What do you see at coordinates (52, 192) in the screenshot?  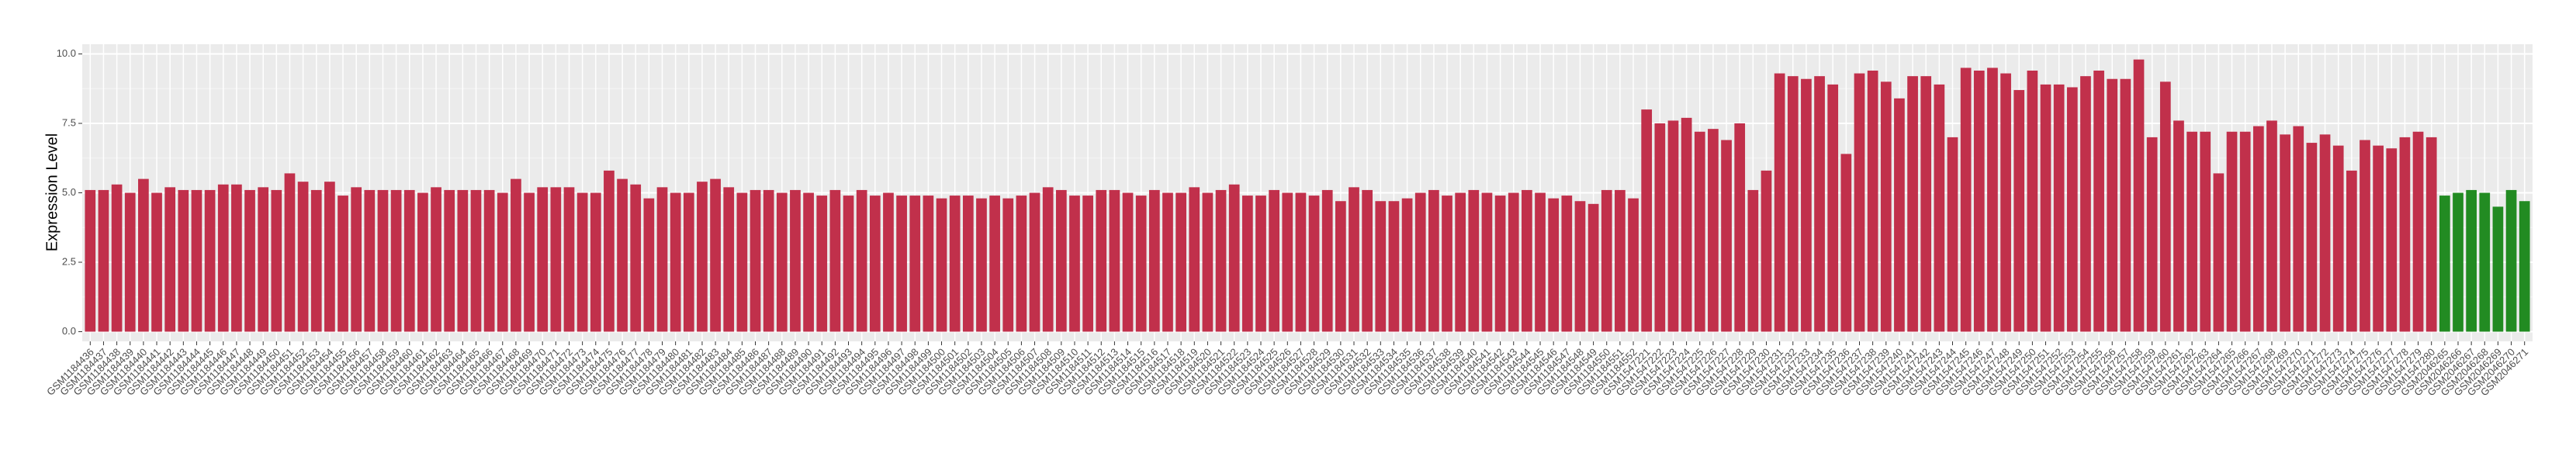 I see `y-axis-label: Expression Level` at bounding box center [52, 192].